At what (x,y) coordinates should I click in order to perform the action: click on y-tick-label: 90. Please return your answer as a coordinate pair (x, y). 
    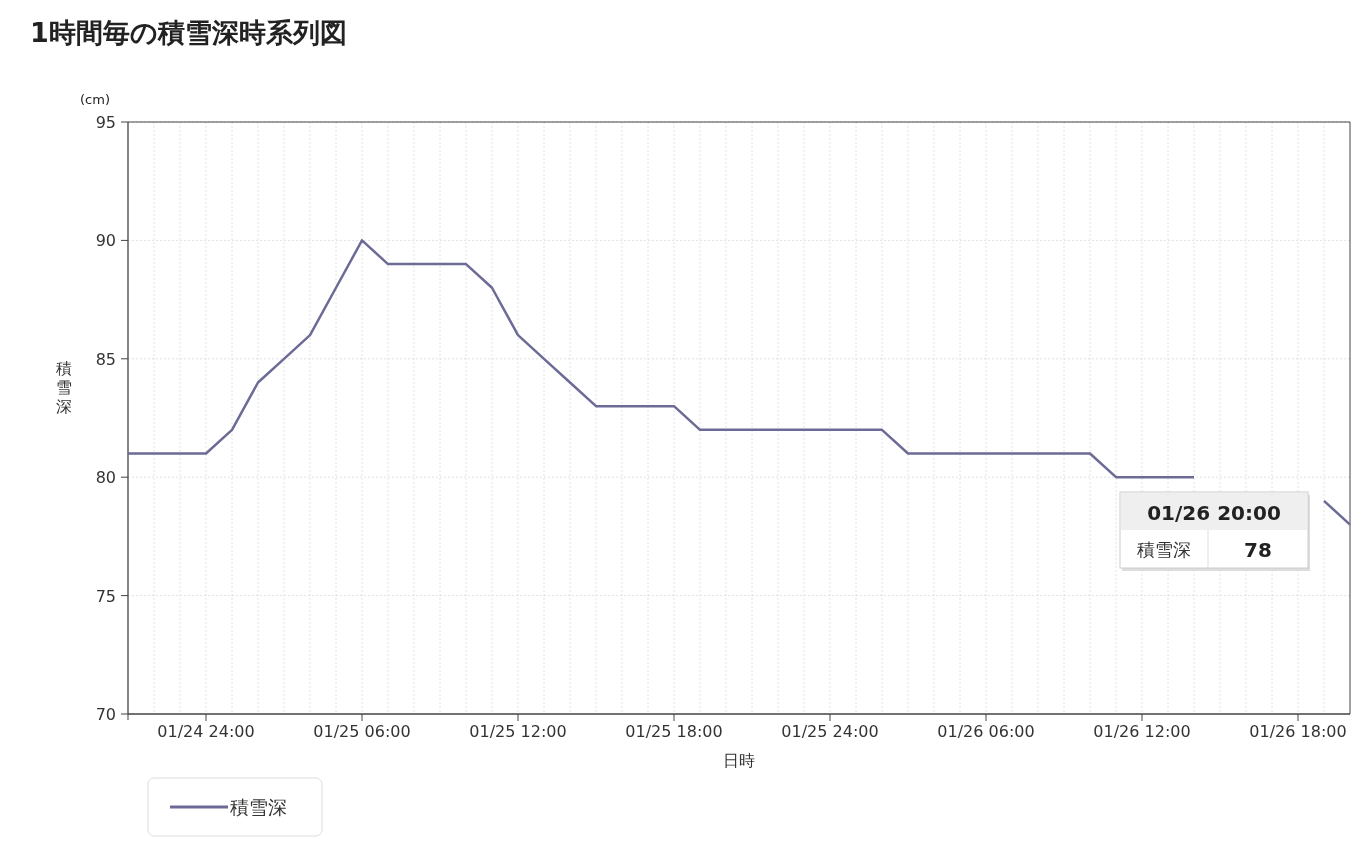
    Looking at the image, I should click on (105, 241).